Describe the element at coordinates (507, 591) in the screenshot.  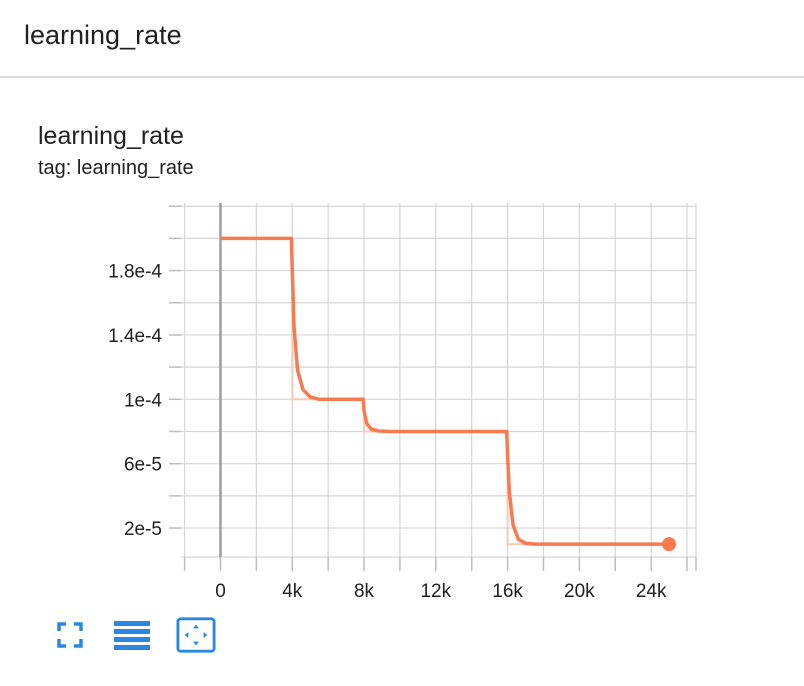
I see `x-tick-label: 16k` at that location.